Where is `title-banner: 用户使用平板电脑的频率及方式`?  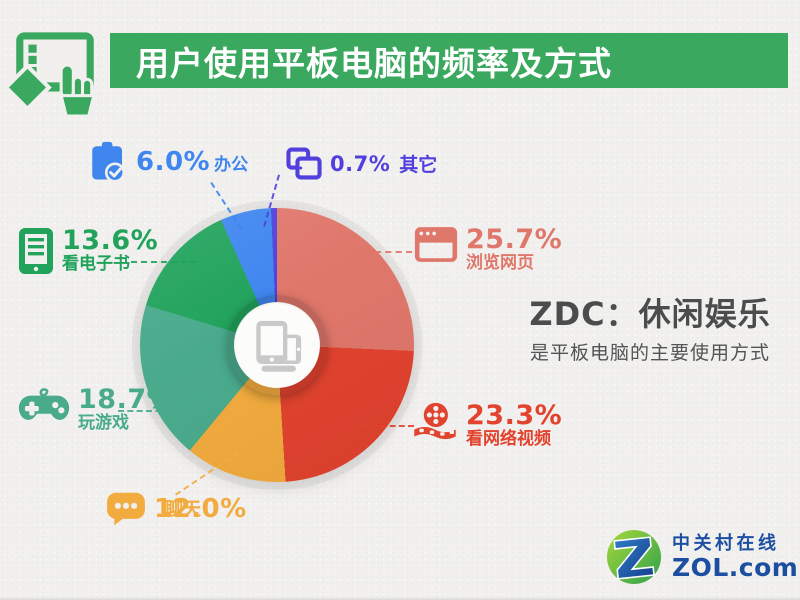 title-banner: 用户使用平板电脑的频率及方式 is located at coordinates (449, 60).